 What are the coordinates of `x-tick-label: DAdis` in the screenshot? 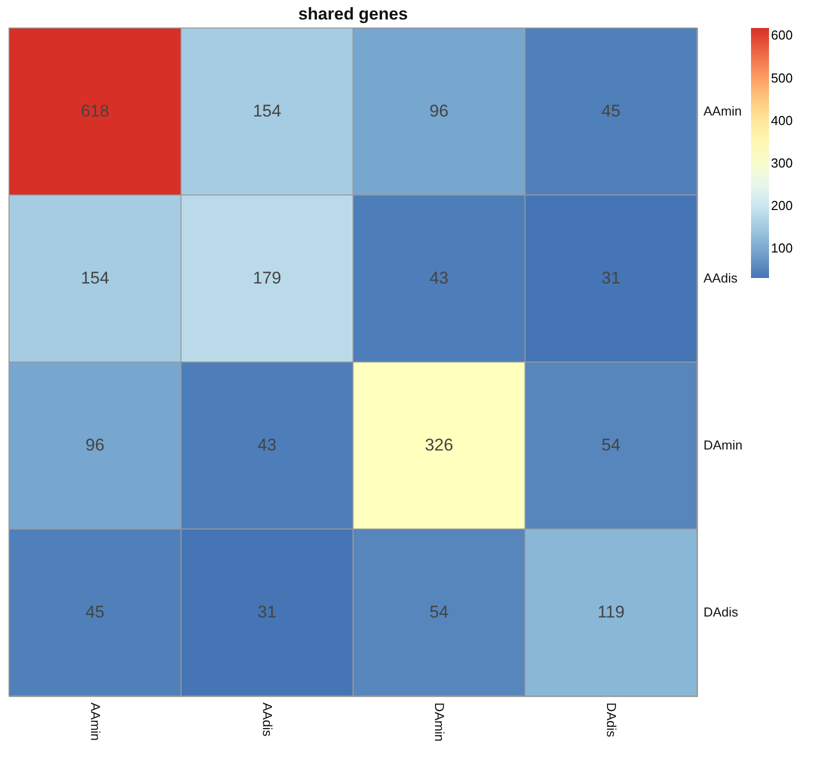 It's located at (611, 720).